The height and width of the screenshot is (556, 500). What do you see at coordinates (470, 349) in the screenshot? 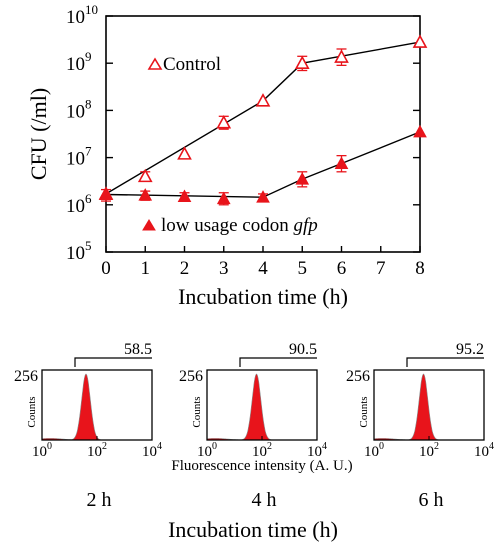
I see `gate-percent: 95.2` at bounding box center [470, 349].